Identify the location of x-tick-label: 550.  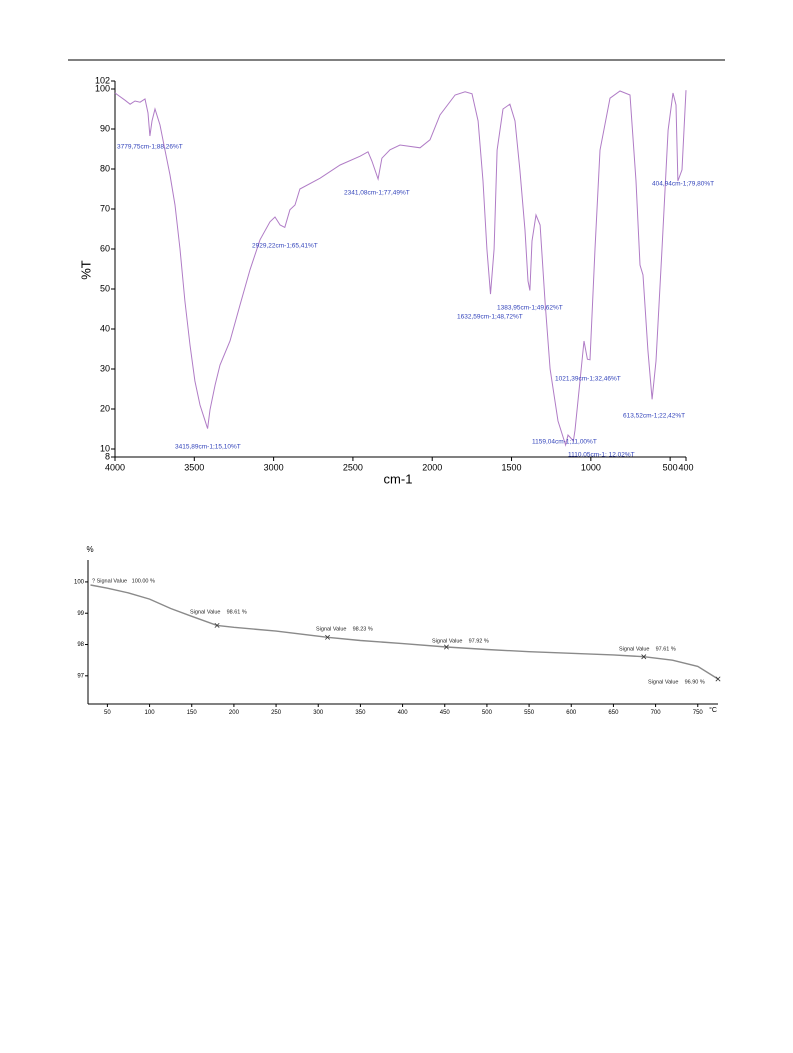
(529, 713).